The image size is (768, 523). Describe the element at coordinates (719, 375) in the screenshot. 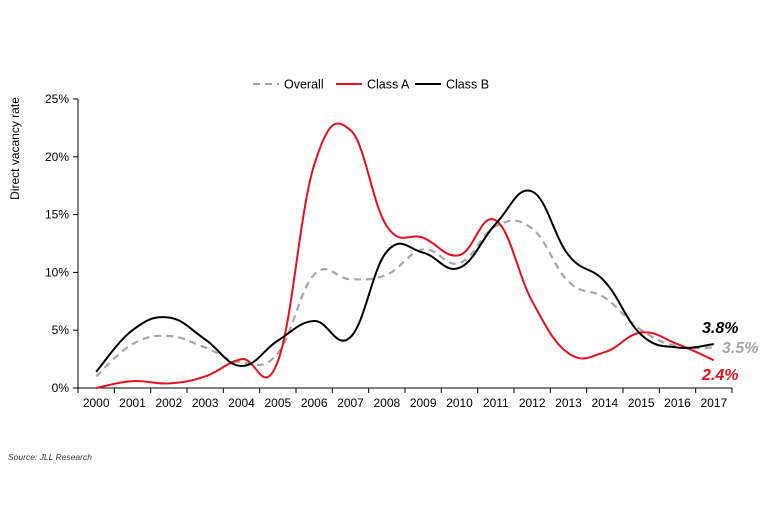

I see `end-label-class-a: 2.4%` at that location.